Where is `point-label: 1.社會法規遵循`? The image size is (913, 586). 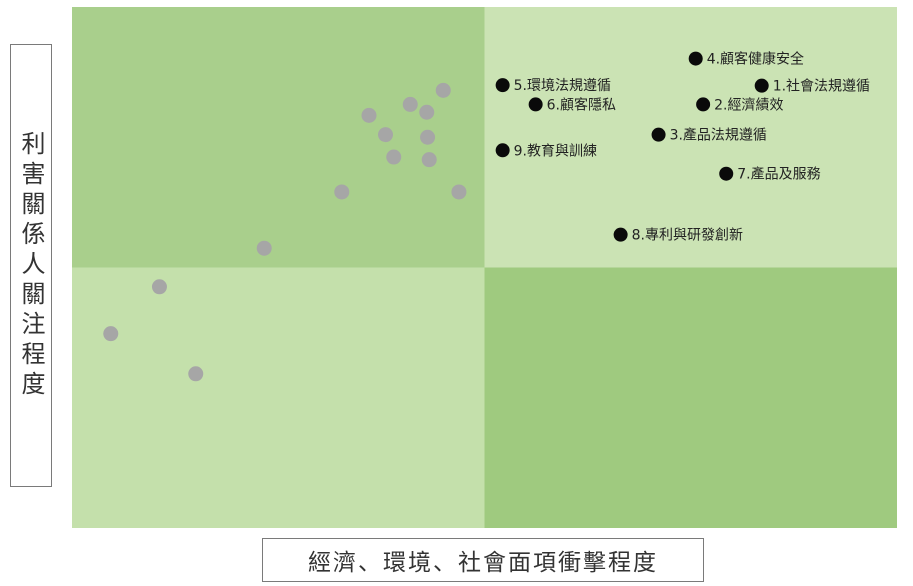
point-label: 1.社會法規遵循 is located at coordinates (821, 86).